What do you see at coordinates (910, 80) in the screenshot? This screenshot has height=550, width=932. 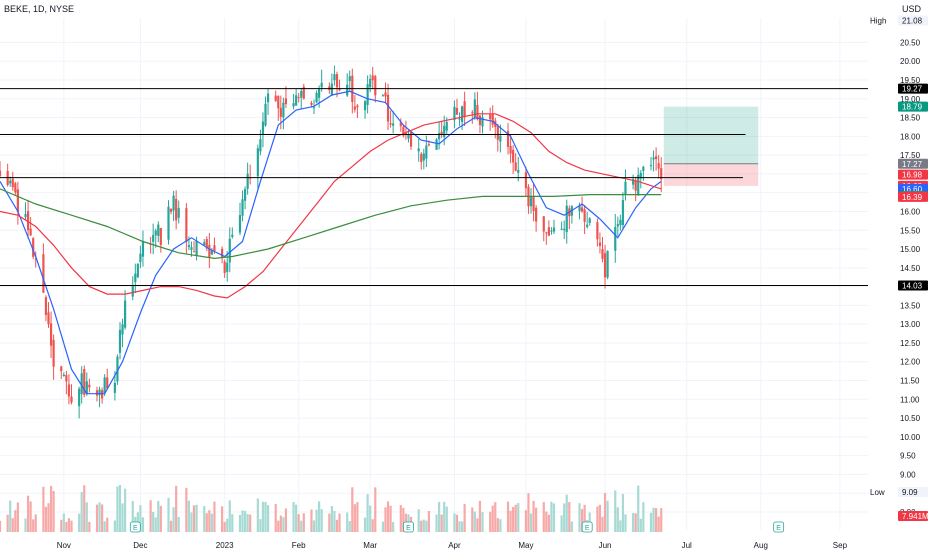 I see `y-tick-label: 19.50` at bounding box center [910, 80].